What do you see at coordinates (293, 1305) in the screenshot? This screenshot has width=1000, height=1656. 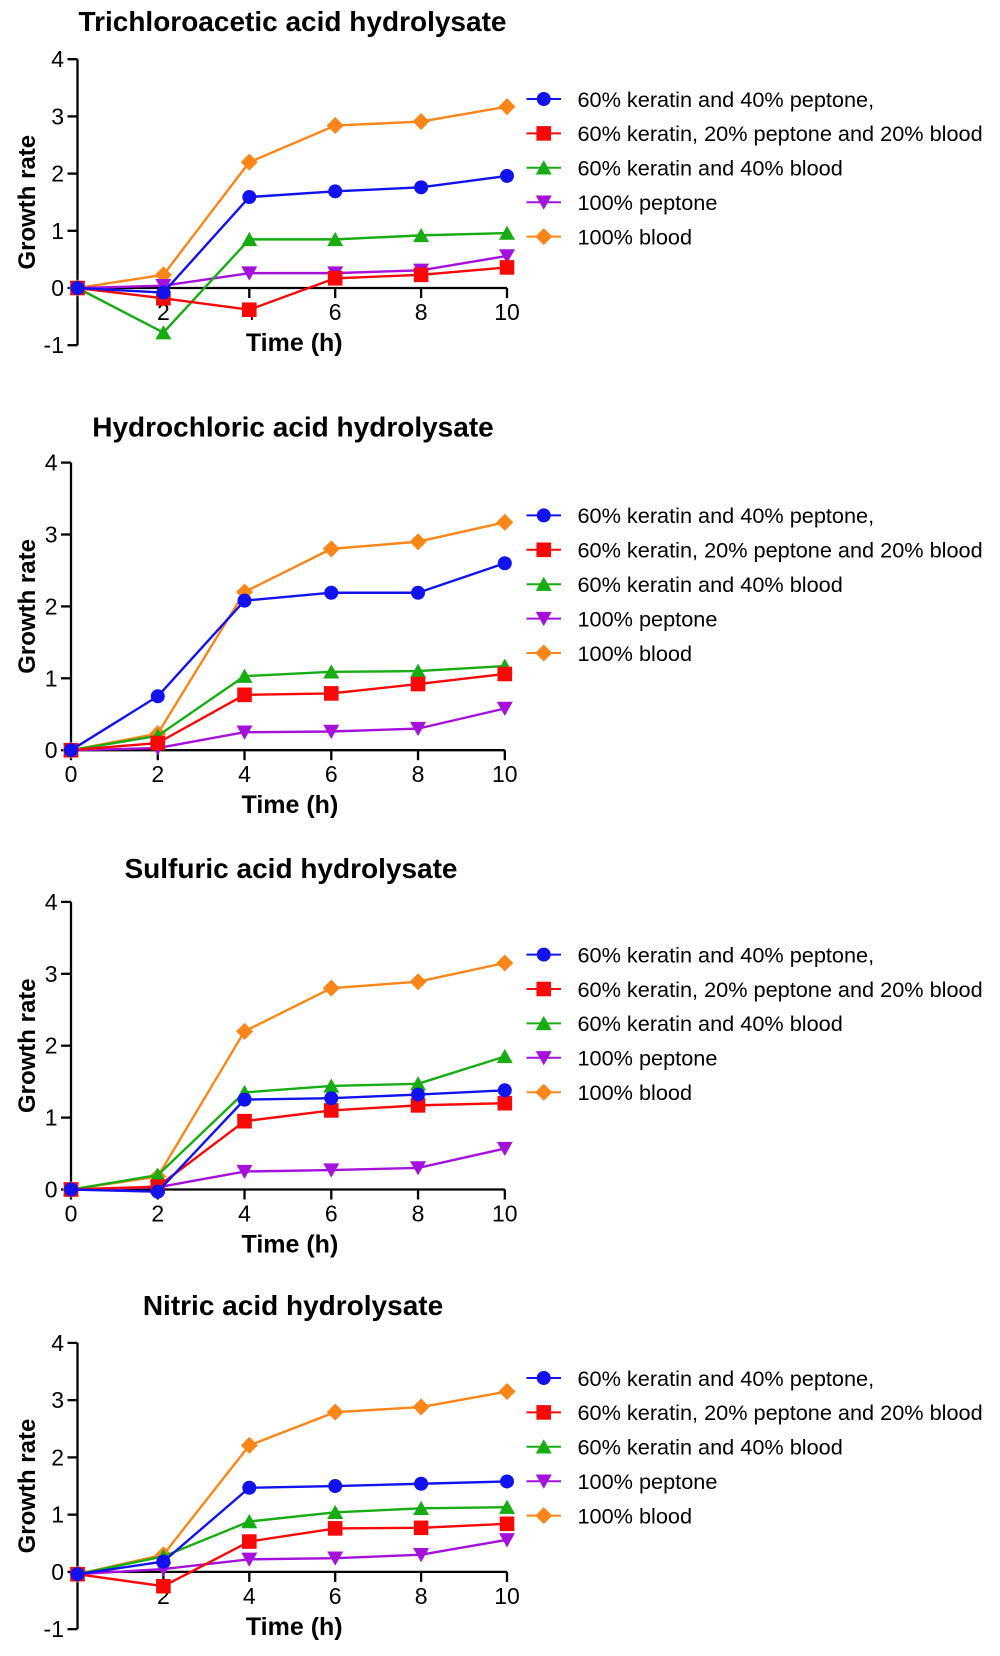 I see `svg-text: Nitric acid hydrolysate` at bounding box center [293, 1305].